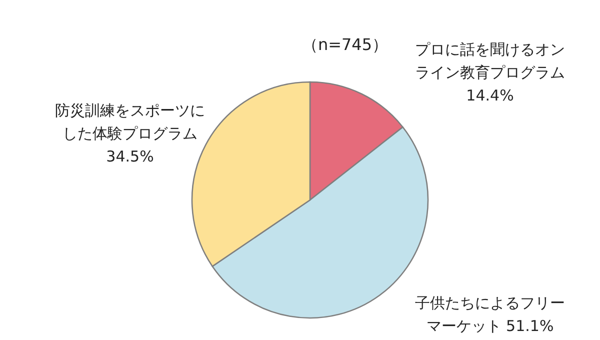  What do you see at coordinates (490, 314) in the screenshot?
I see `slice-label: 子供たちによるフリーマーケット 51.1%` at bounding box center [490, 314].